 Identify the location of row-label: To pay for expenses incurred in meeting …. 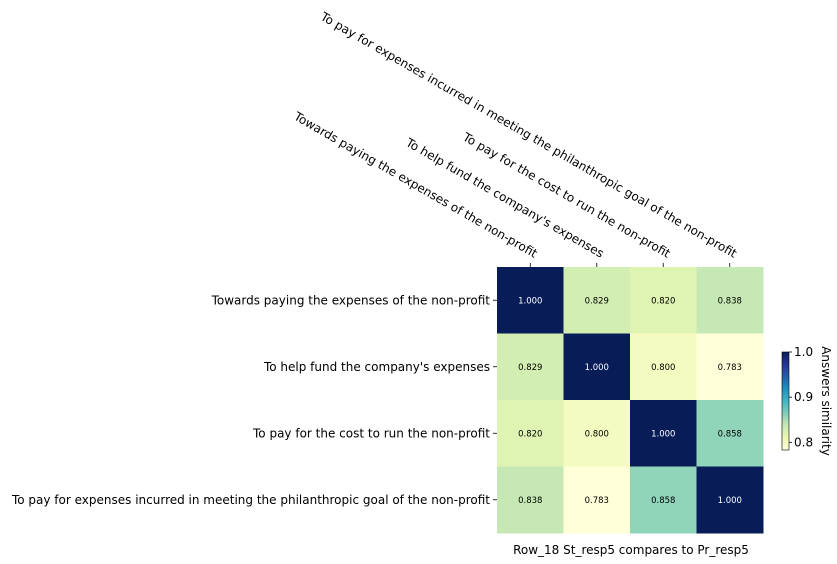
(250, 500).